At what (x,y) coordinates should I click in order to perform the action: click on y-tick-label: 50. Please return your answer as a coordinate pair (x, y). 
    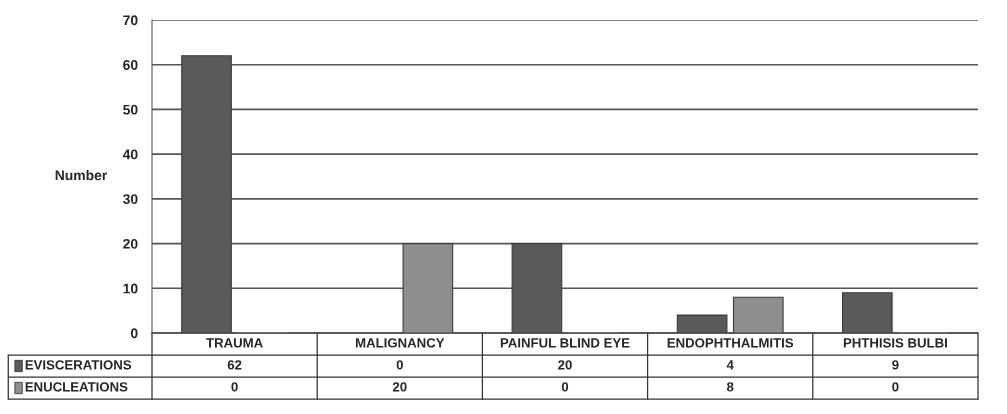
    Looking at the image, I should click on (130, 109).